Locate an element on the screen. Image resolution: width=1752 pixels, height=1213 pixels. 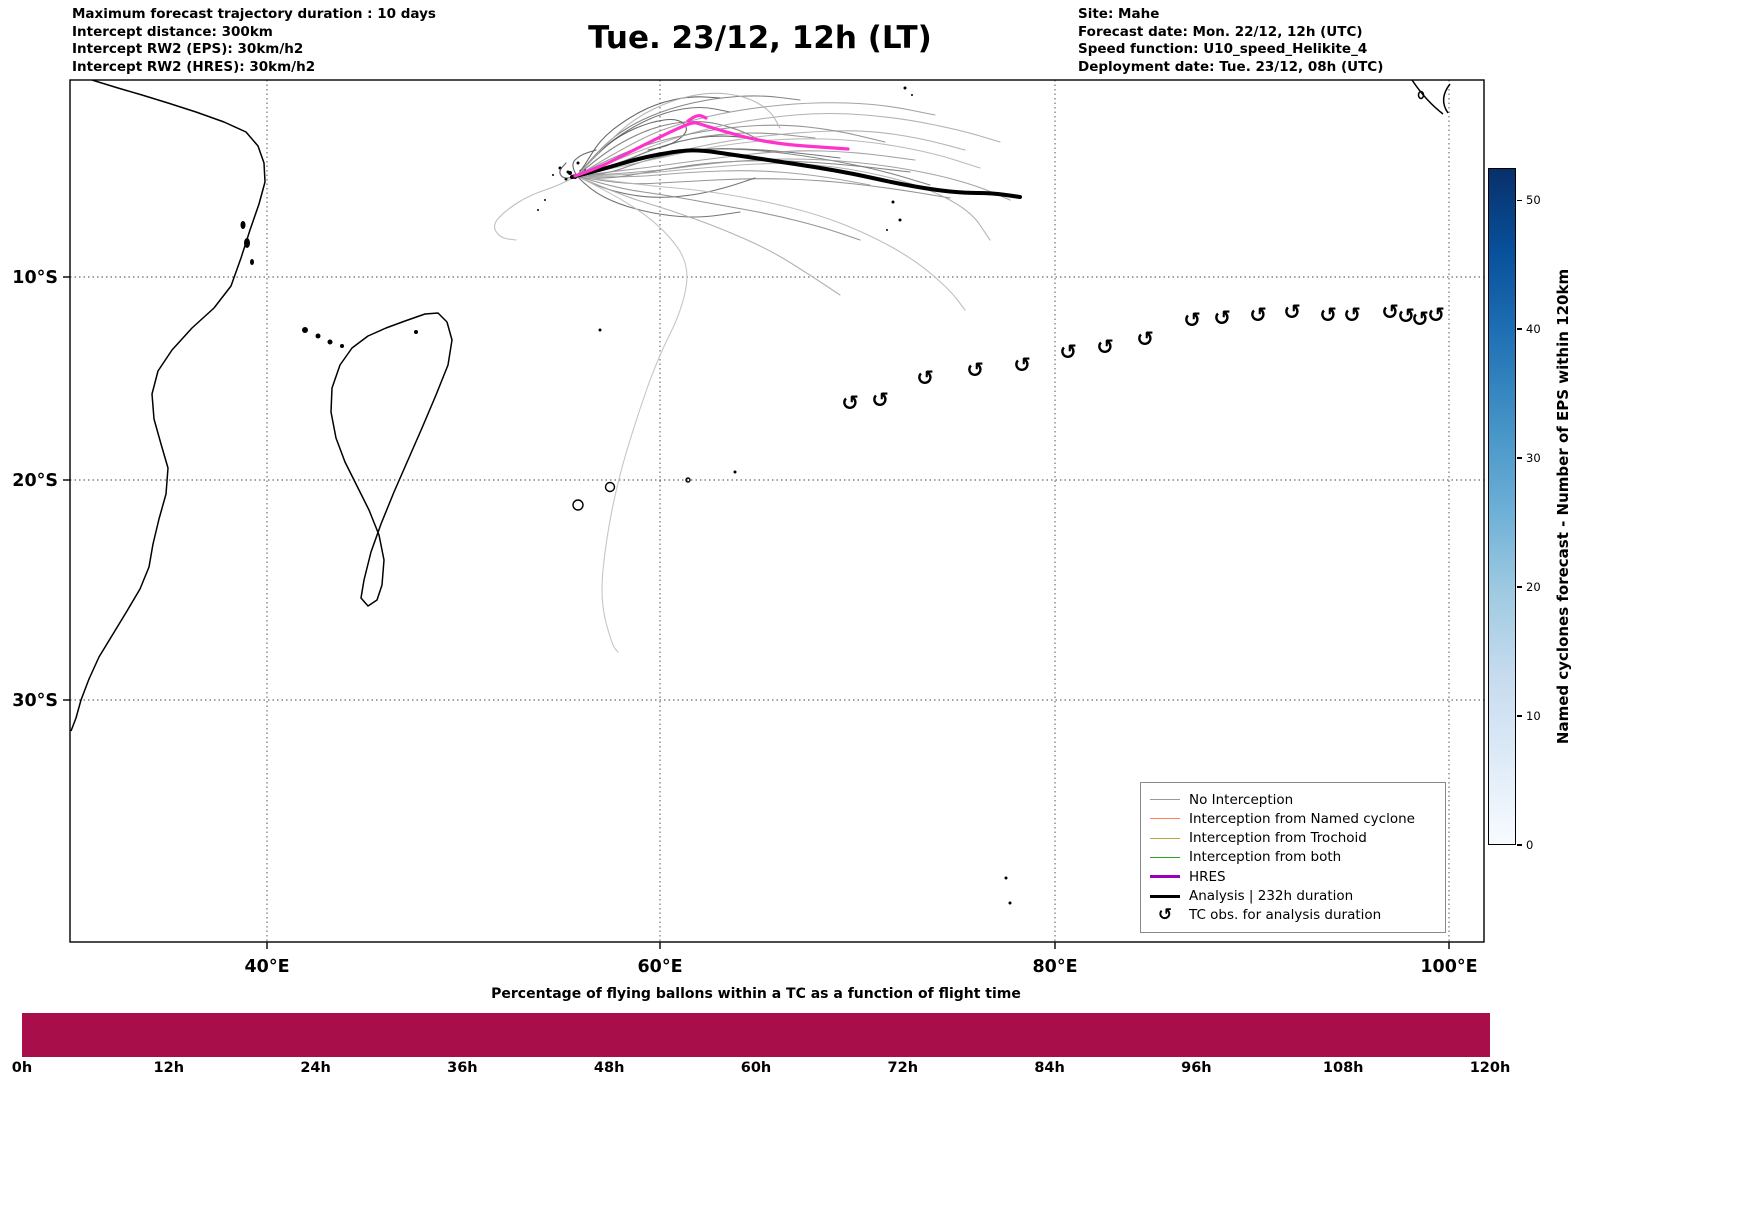
bottom-chart-tick-label: 84h is located at coordinates (1049, 1068).